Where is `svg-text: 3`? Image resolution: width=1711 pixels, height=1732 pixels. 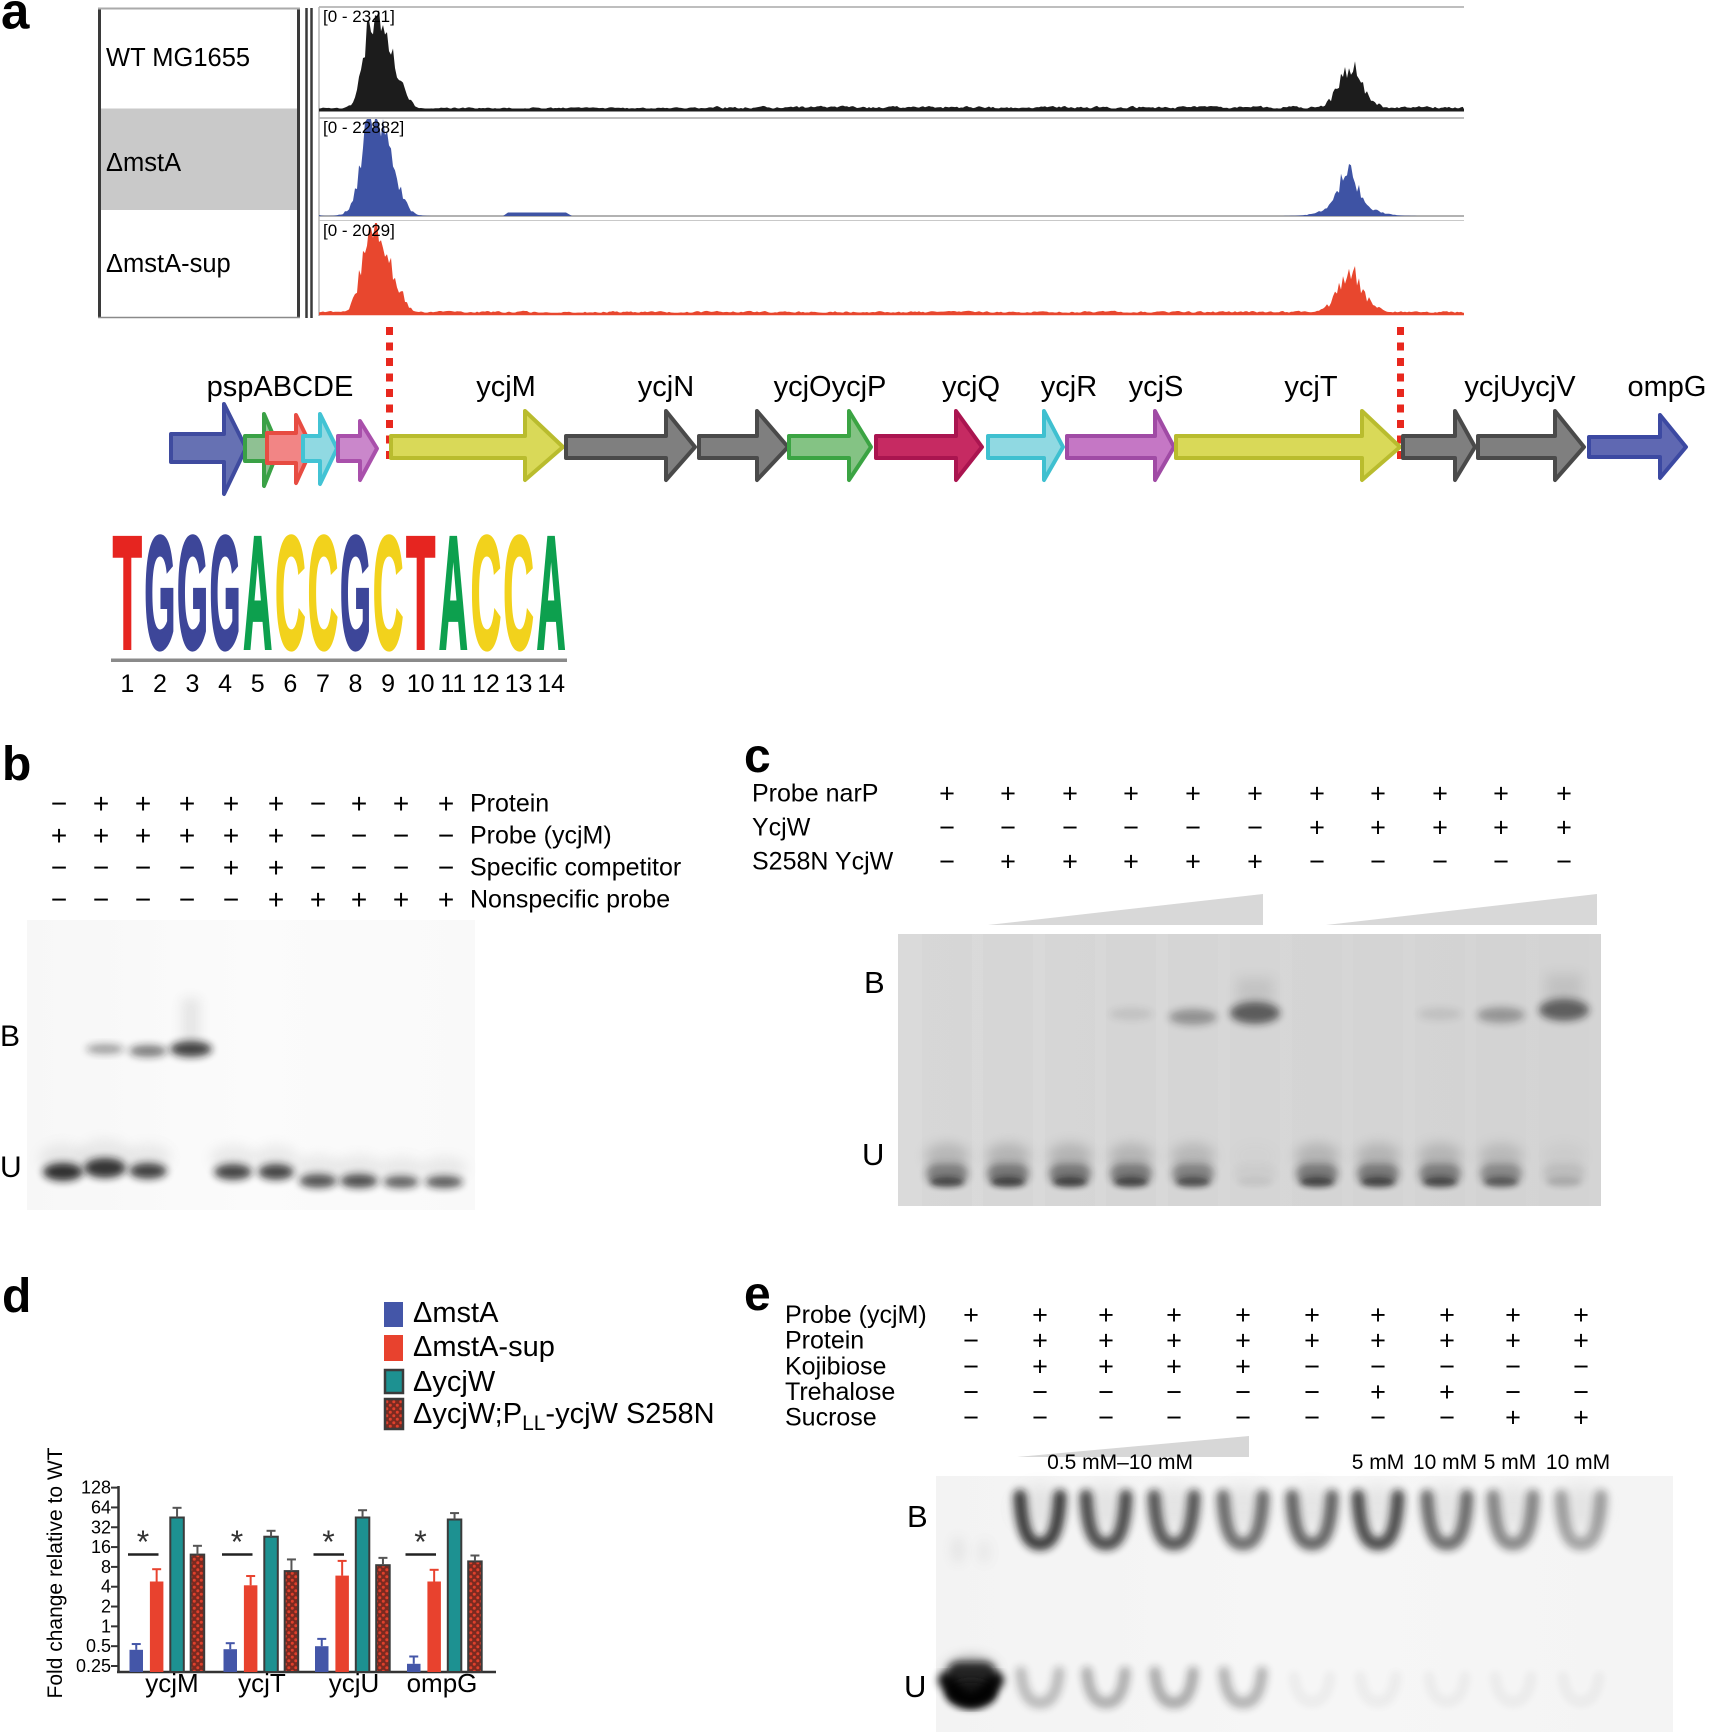
svg-text: 3 is located at coordinates (193, 684).